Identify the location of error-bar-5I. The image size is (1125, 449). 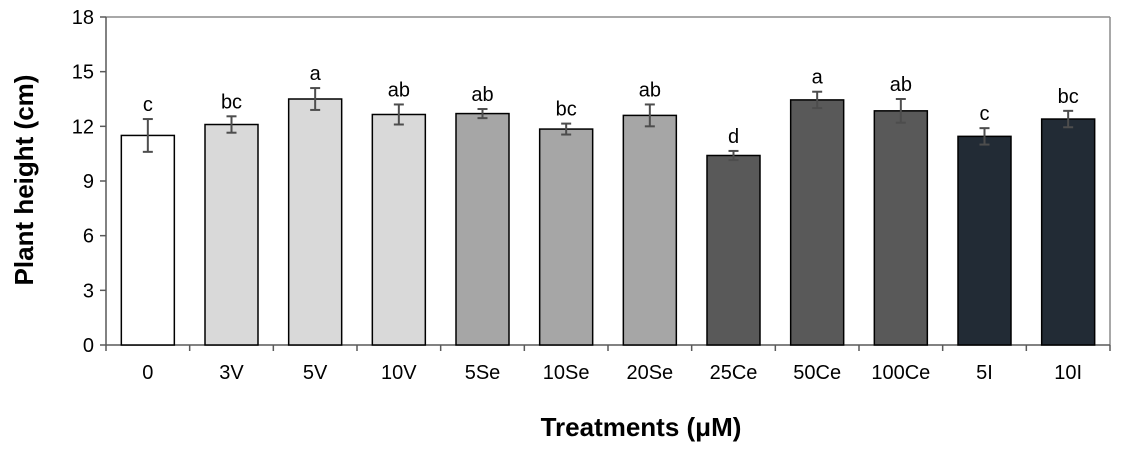
(984, 136).